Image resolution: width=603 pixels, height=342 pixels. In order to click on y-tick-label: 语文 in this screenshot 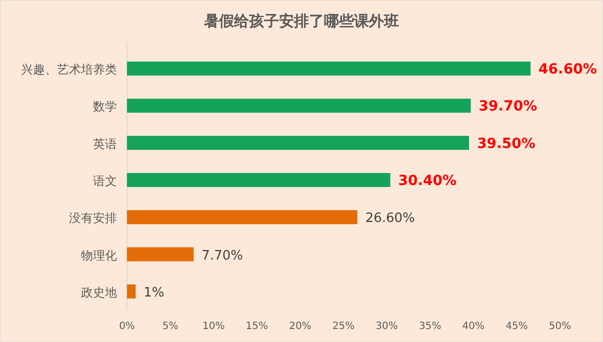, I will do `click(105, 181)`.